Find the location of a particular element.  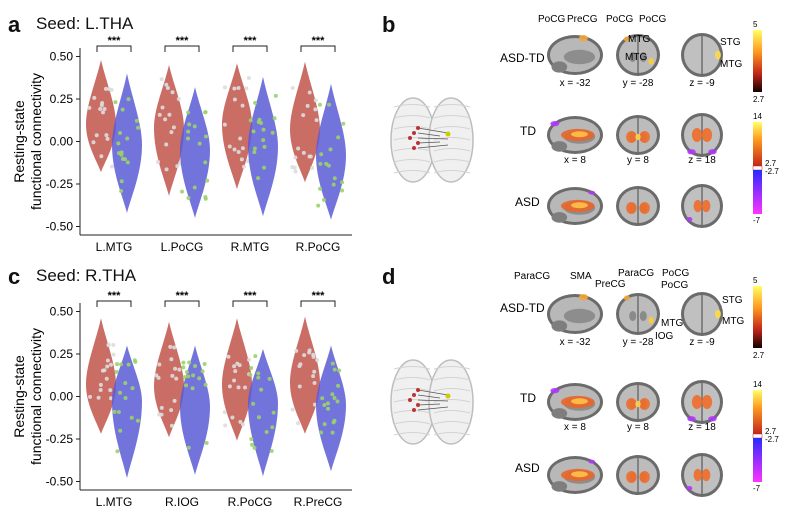

asd-sagittal is located at coordinates (575, 206).